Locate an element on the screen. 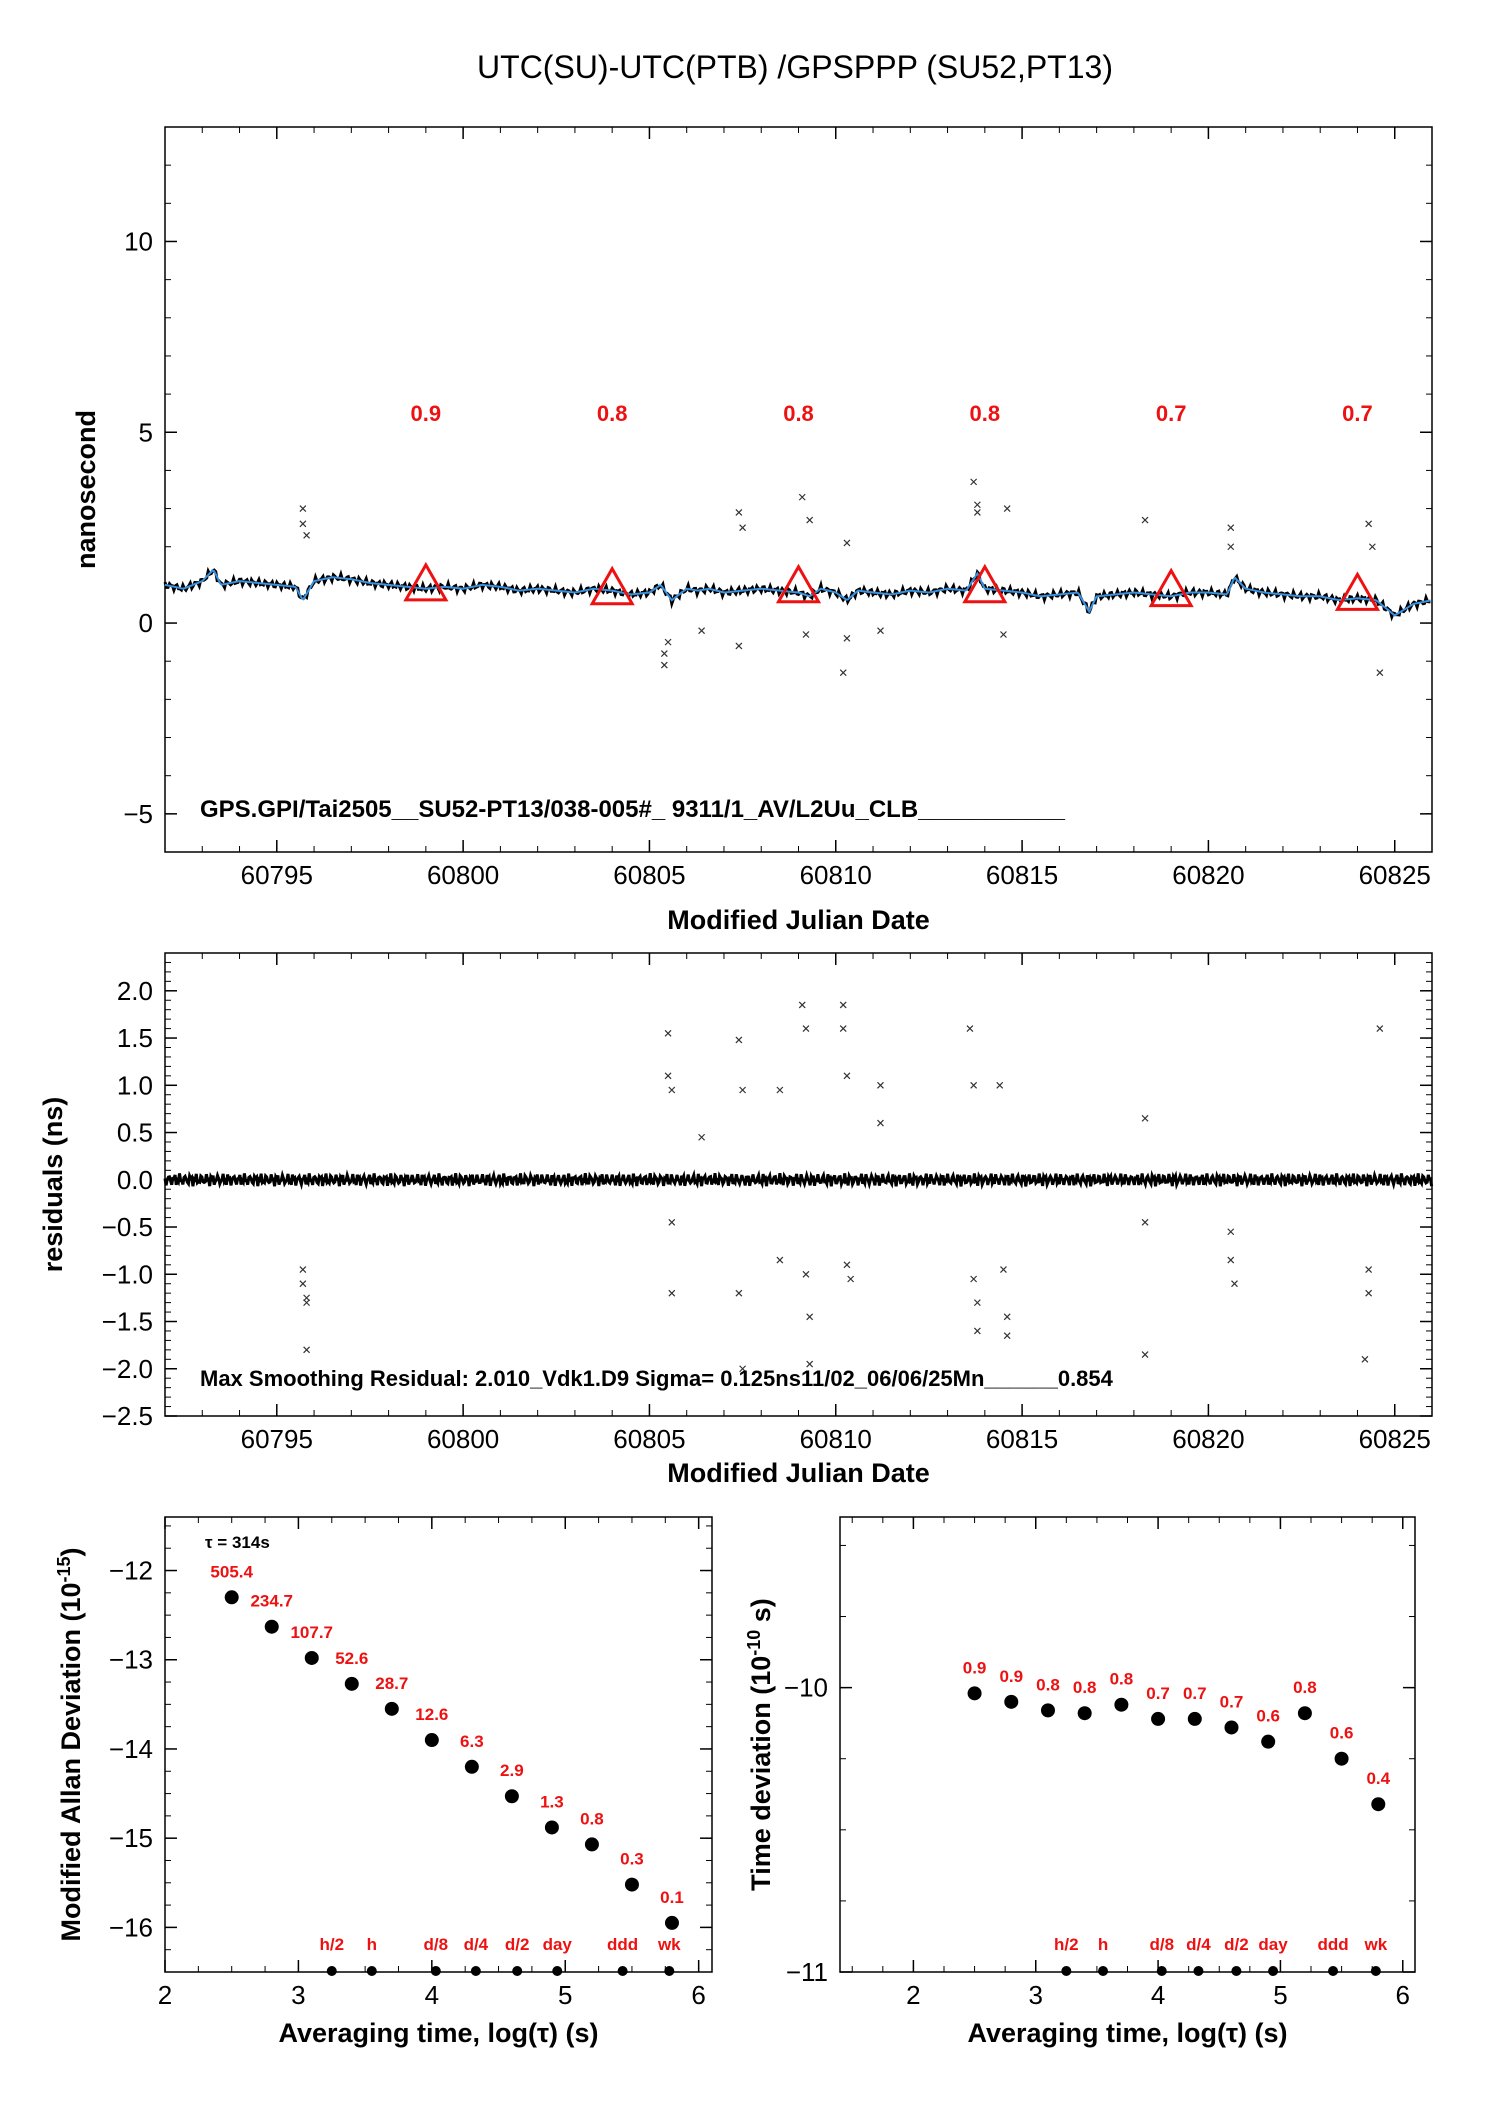 This screenshot has height=2105, width=1488. offset-triangle-marker is located at coordinates (426, 581).